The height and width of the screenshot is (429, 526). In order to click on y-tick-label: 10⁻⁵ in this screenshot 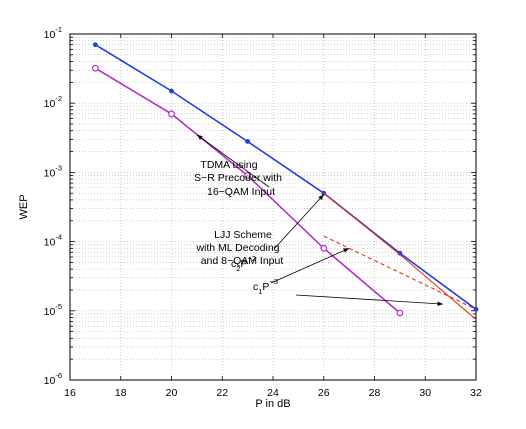, I will do `click(53, 310)`.